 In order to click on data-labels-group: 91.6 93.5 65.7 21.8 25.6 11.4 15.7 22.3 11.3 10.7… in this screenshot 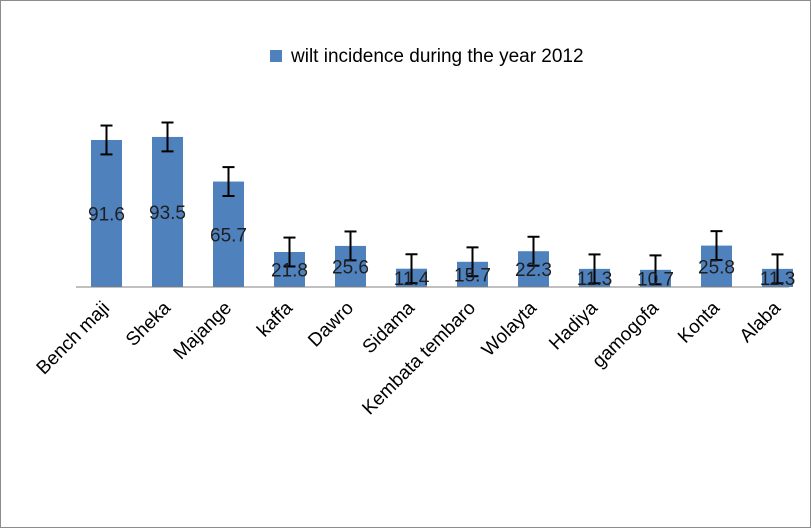, I will do `click(441, 246)`.